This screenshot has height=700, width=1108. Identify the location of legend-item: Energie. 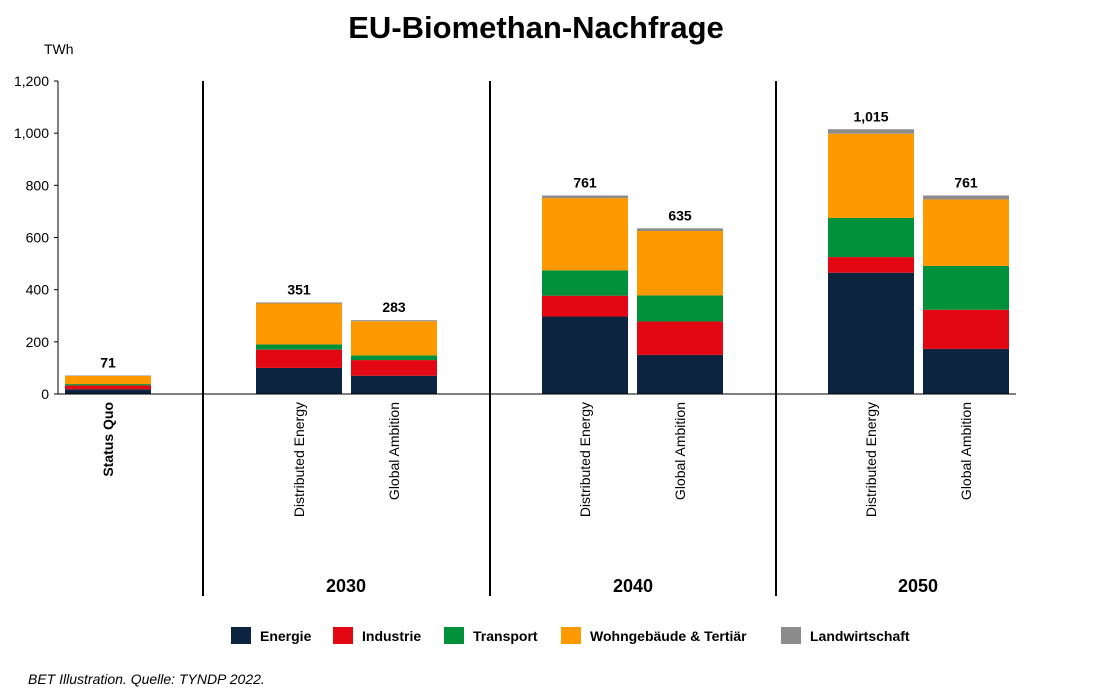
(271, 635).